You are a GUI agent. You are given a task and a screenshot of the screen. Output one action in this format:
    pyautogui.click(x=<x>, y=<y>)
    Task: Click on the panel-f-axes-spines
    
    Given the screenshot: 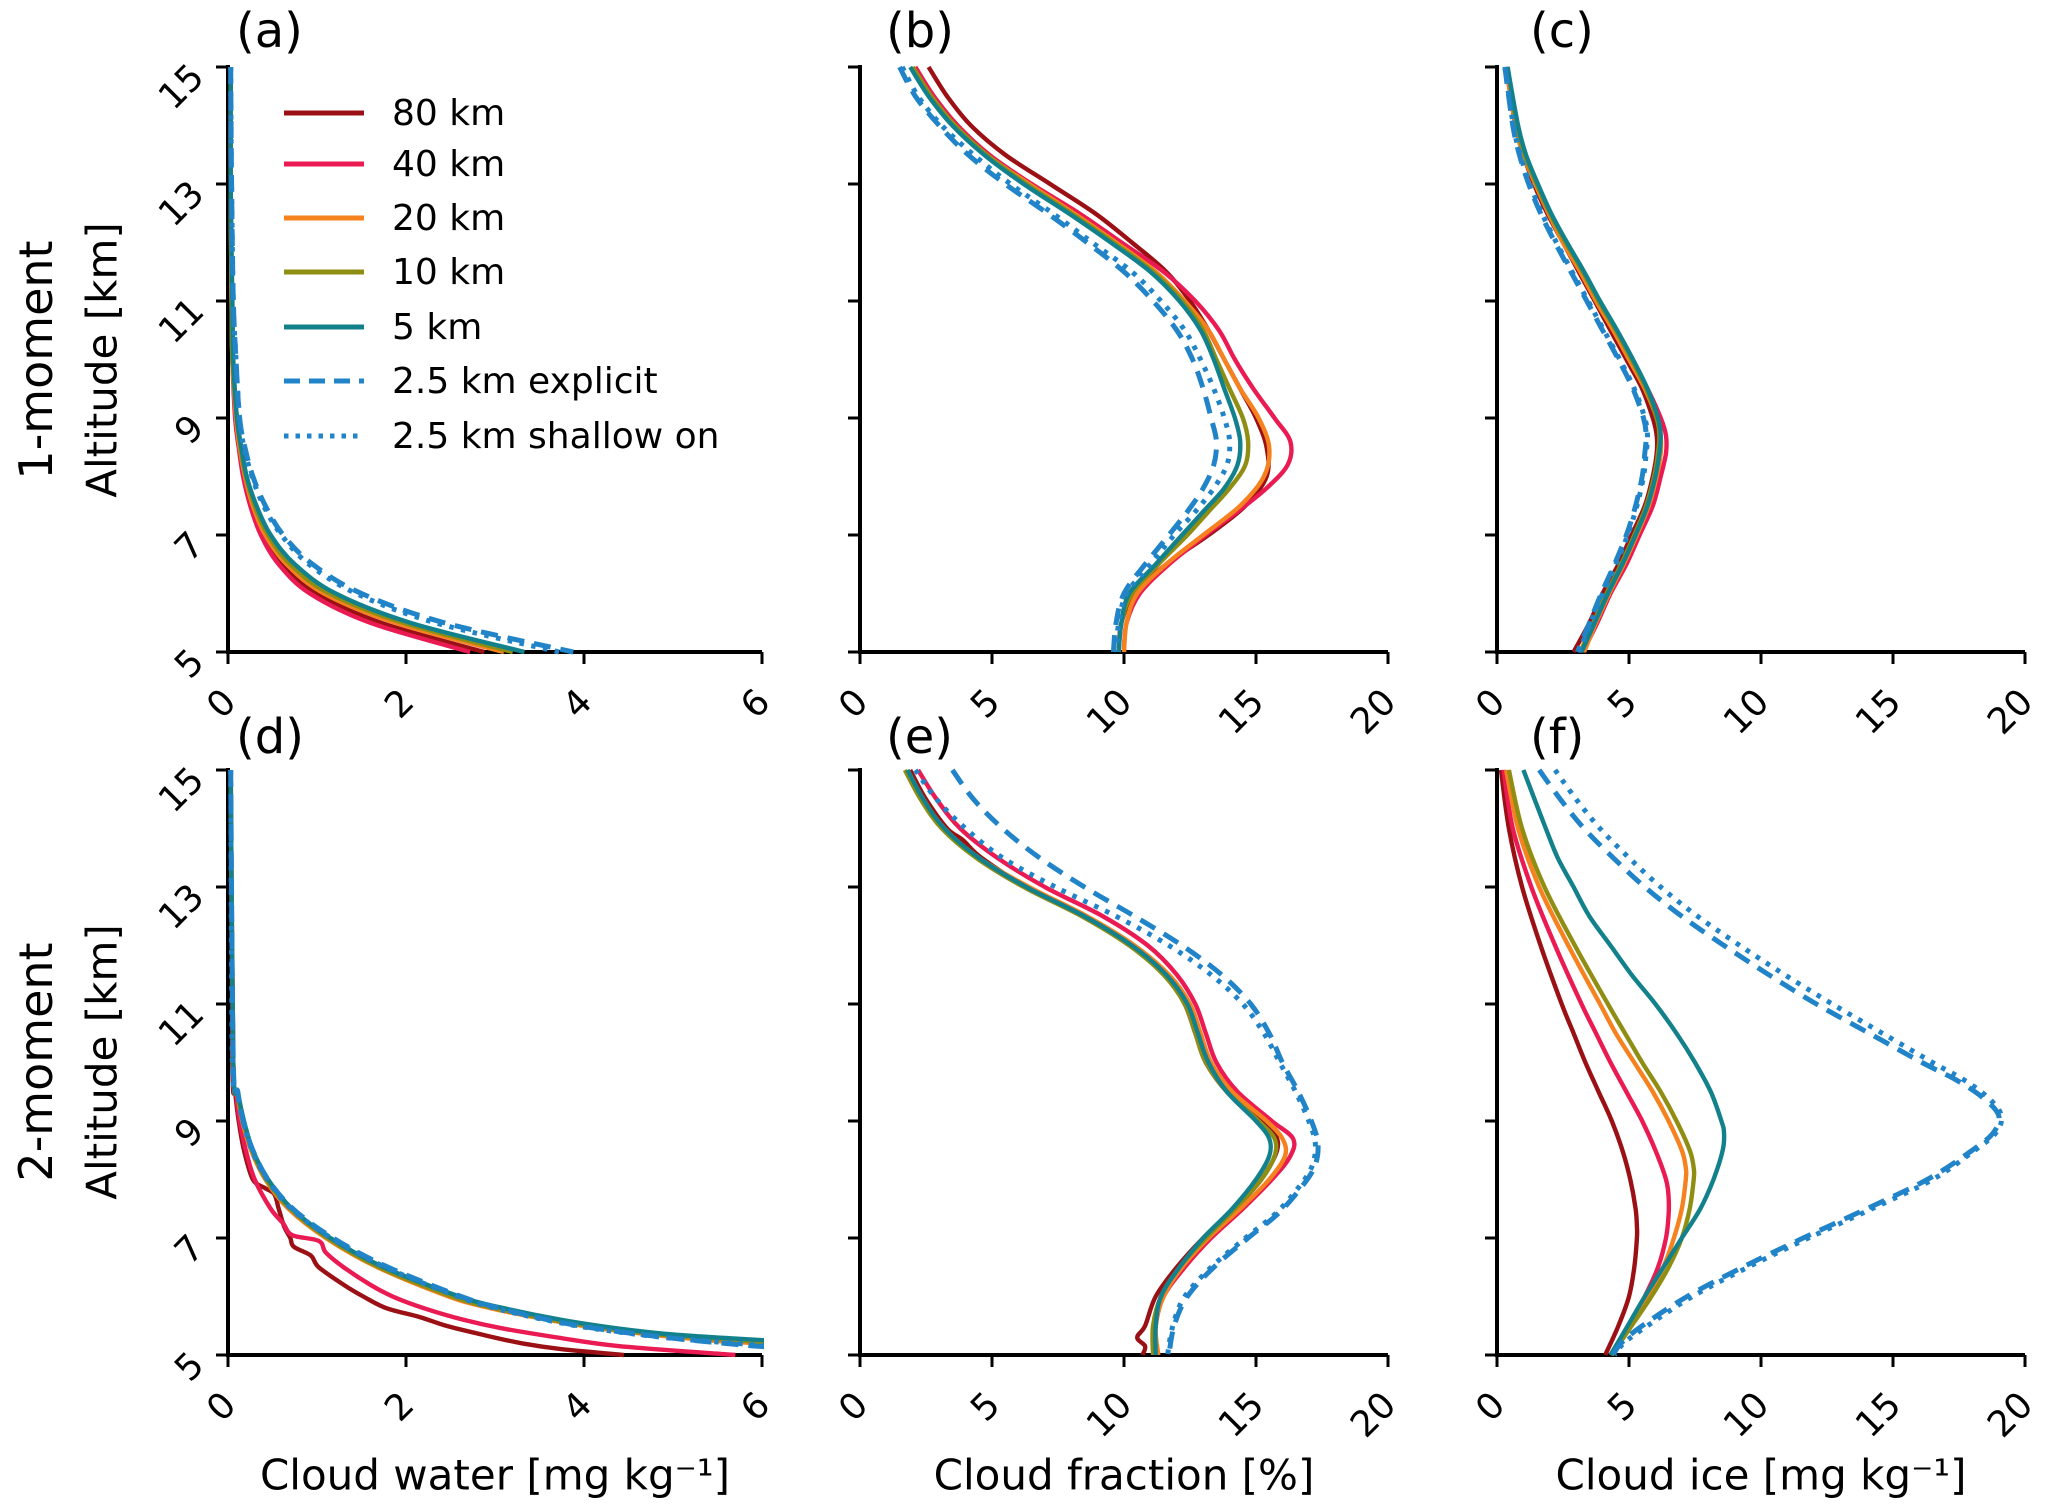 What is the action you would take?
    pyautogui.click(x=1760, y=1062)
    